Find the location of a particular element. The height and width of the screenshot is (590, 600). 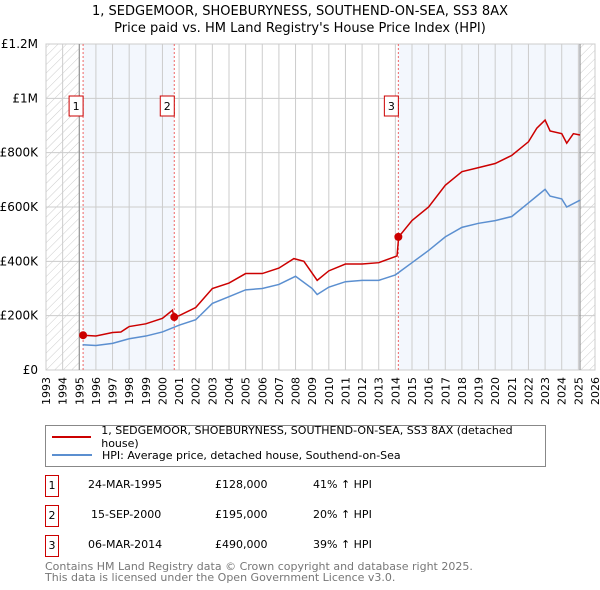

x-tick-label: 2012 is located at coordinates (362, 391).